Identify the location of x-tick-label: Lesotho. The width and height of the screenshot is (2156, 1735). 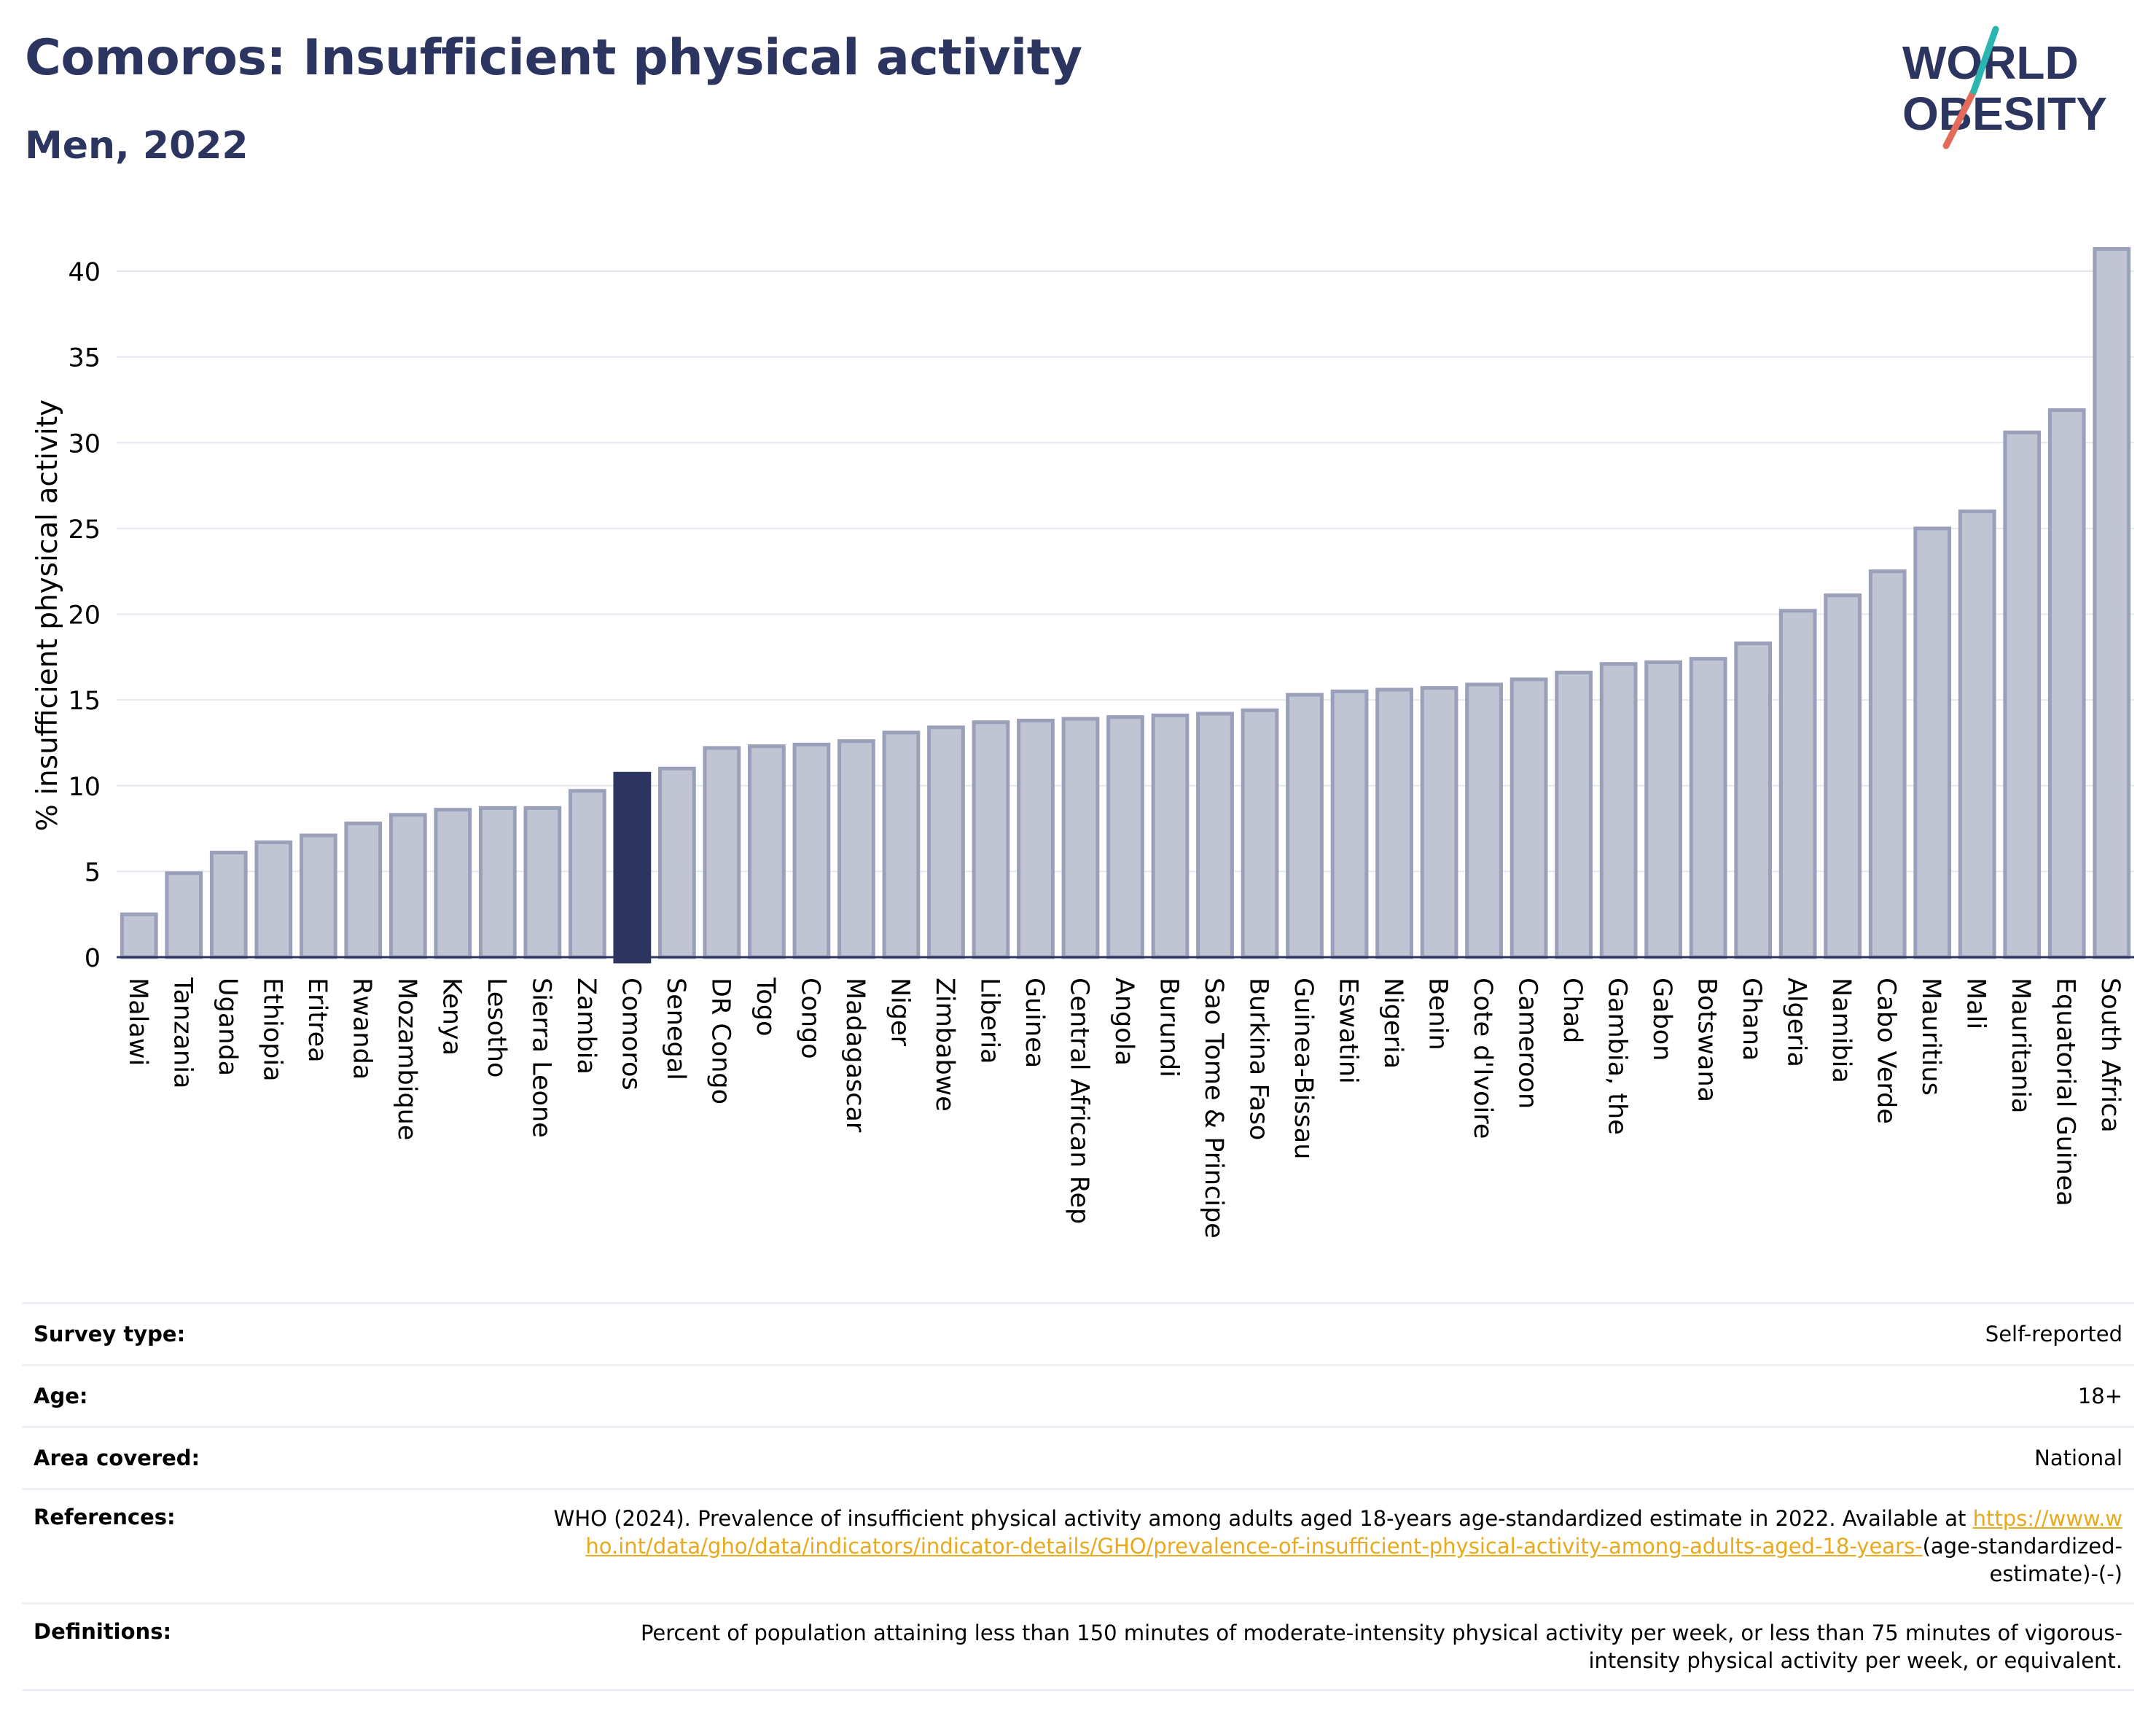
(497, 1027).